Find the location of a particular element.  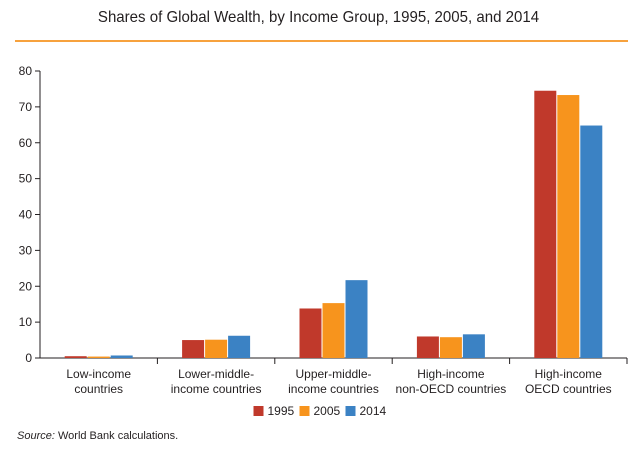

y-tick-label: 0 is located at coordinates (28, 358).